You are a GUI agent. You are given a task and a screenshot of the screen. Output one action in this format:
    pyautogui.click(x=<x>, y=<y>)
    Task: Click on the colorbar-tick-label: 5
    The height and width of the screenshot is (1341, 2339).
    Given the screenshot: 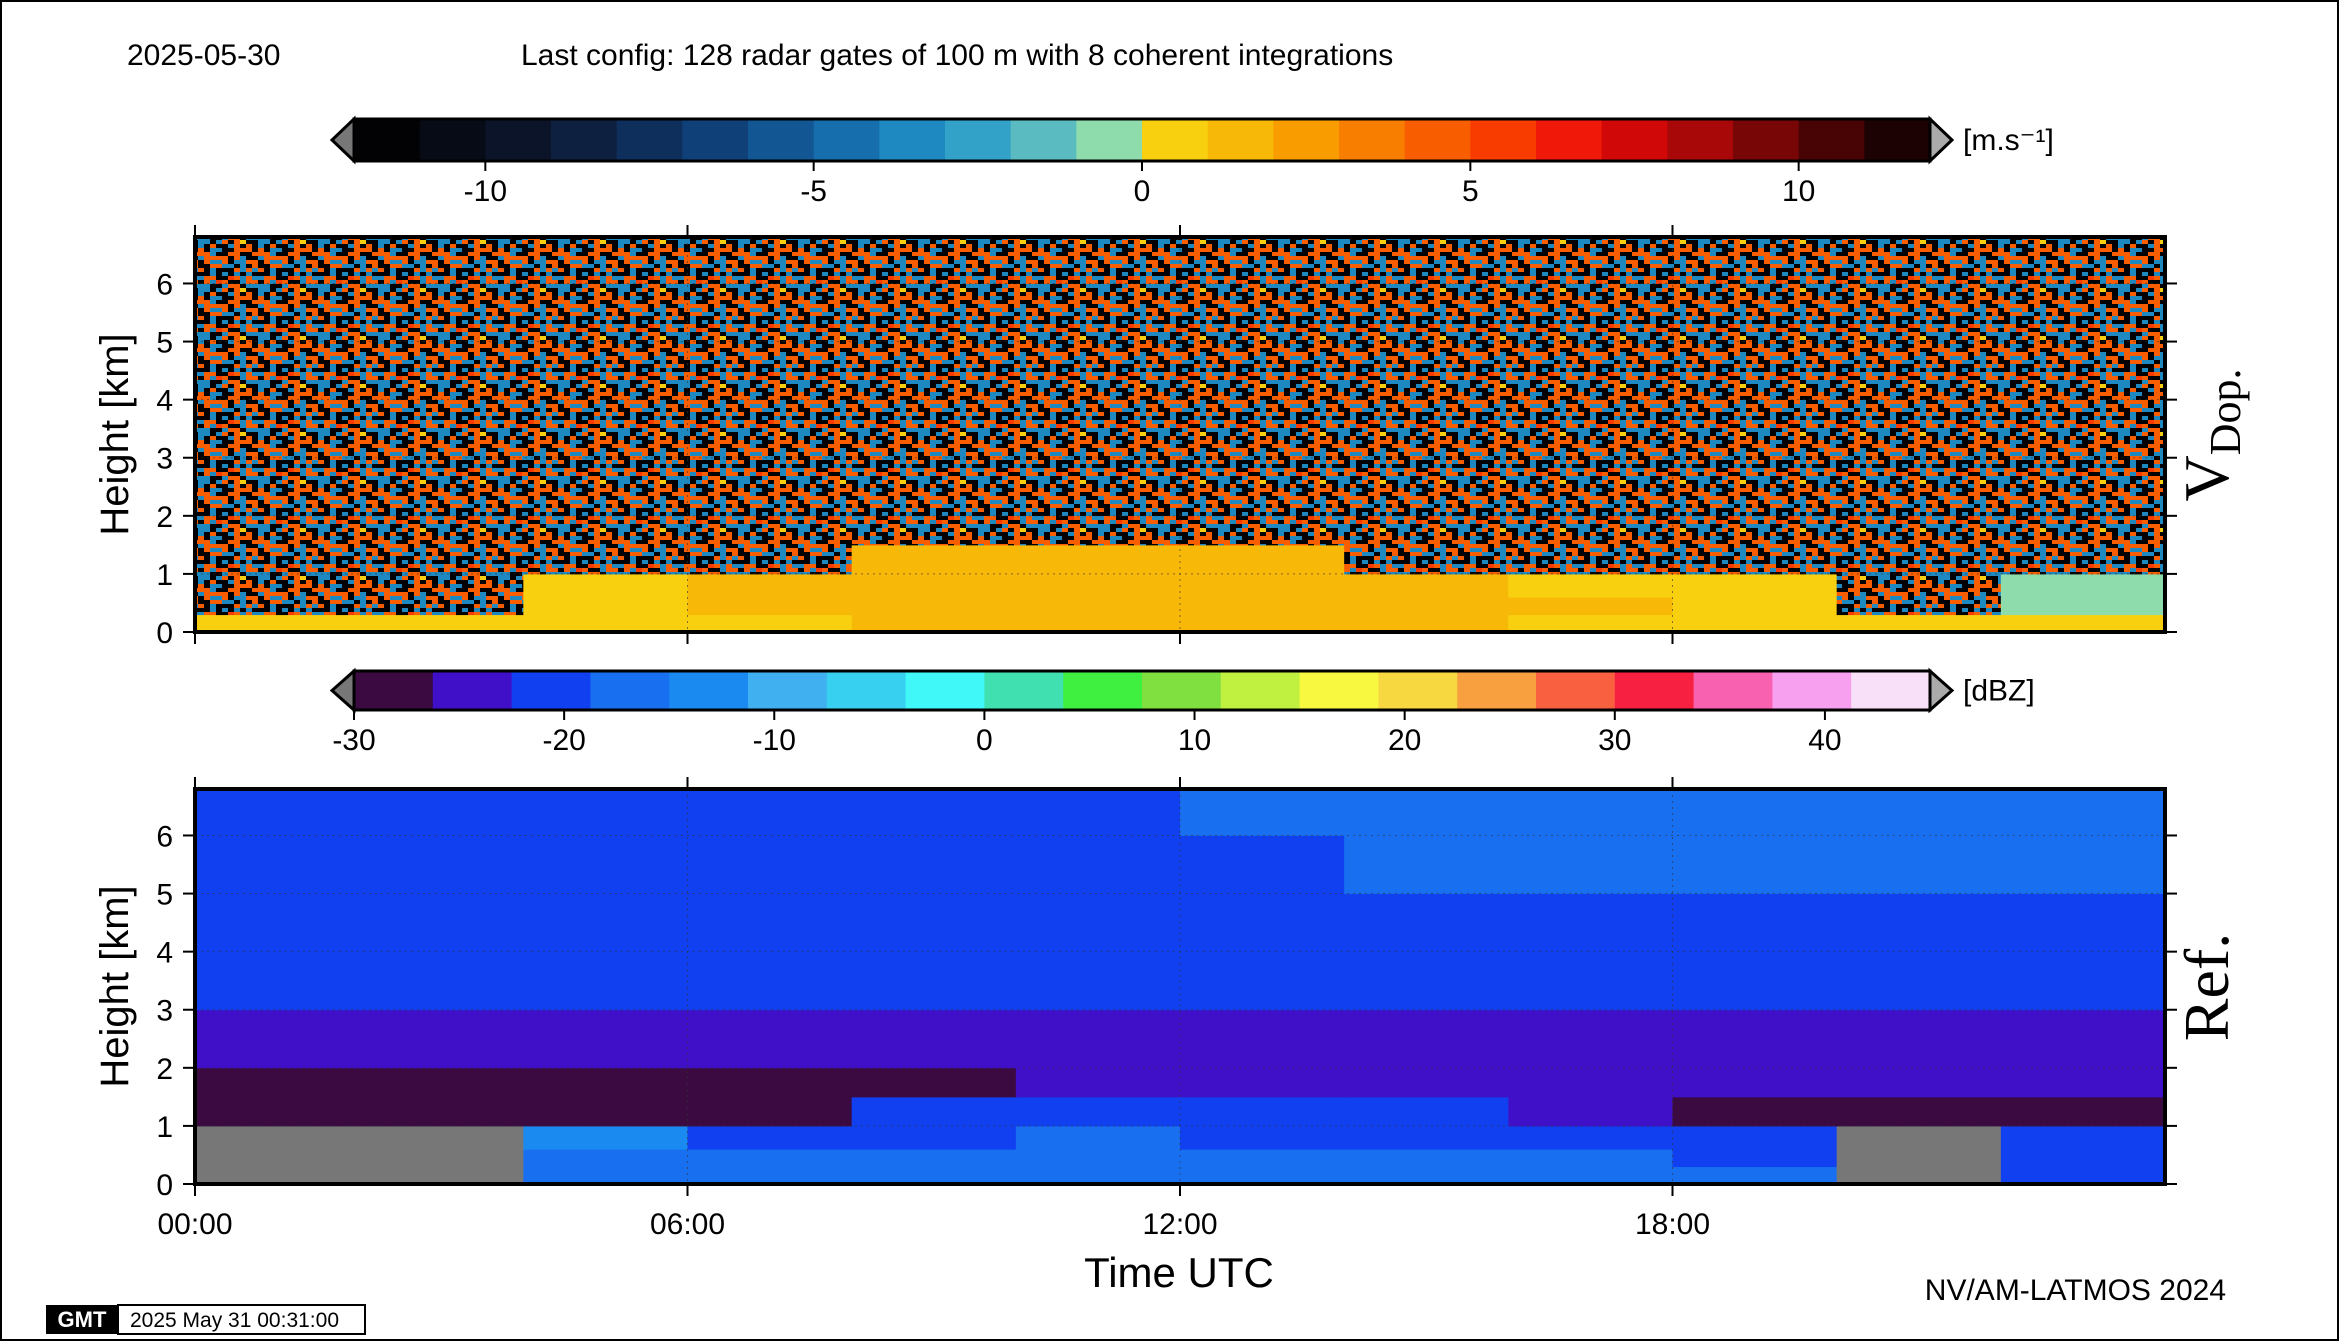 What is the action you would take?
    pyautogui.click(x=1470, y=191)
    